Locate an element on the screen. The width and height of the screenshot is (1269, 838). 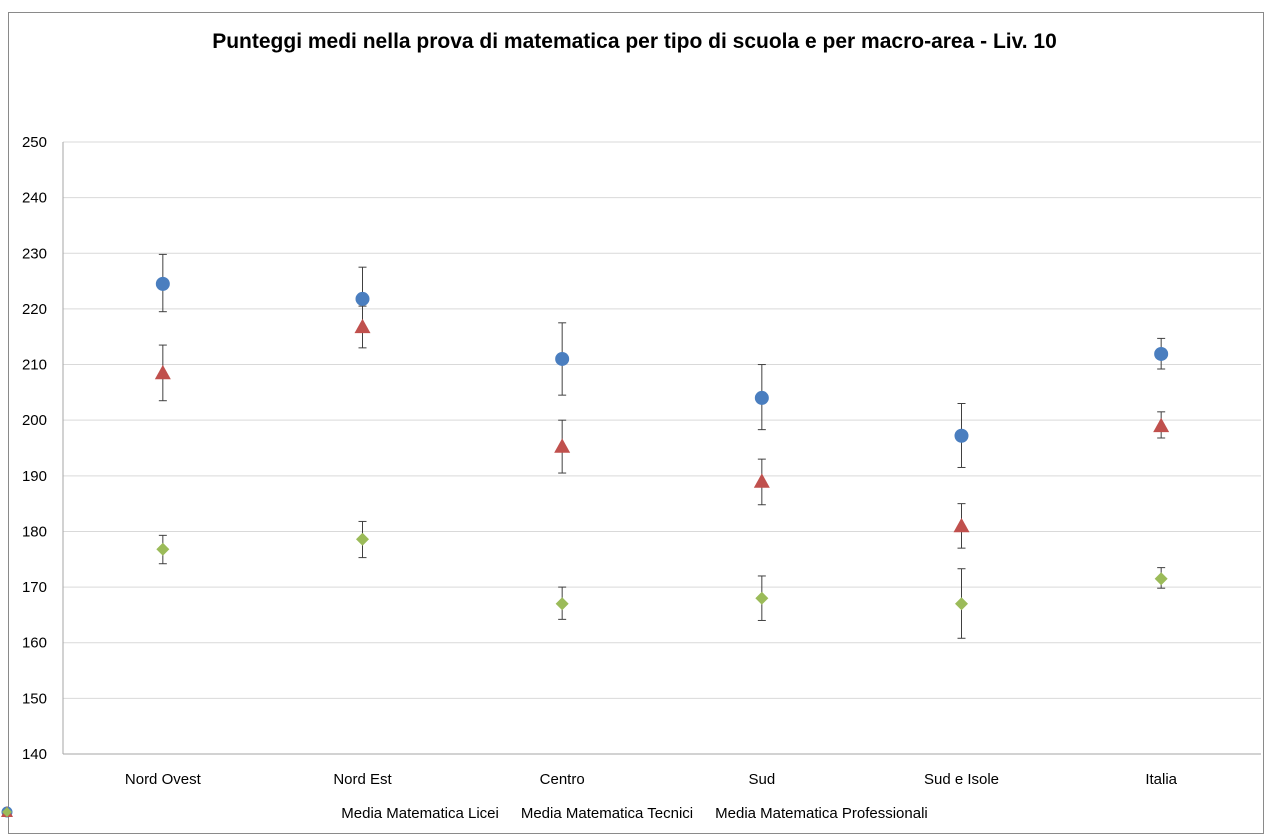
y-tick-label: 150 is located at coordinates (34, 698).